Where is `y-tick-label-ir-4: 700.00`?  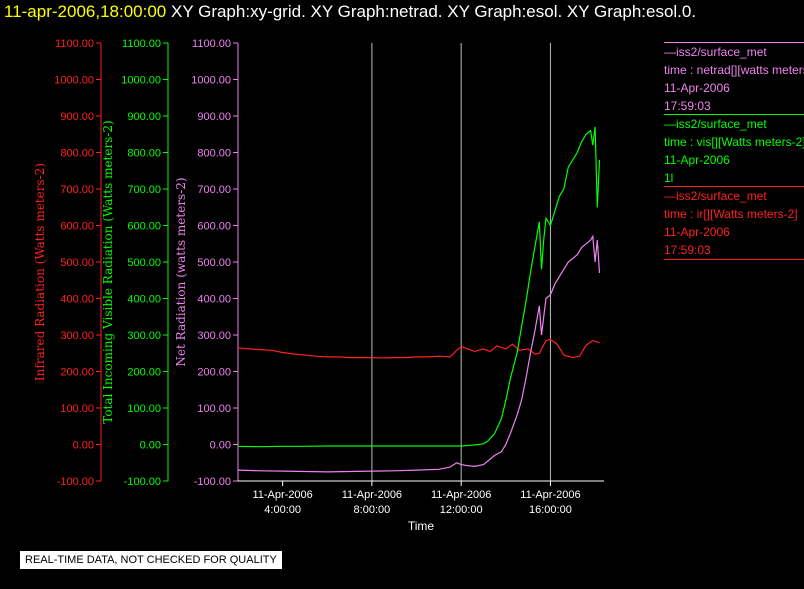
y-tick-label-ir-4: 700.00 is located at coordinates (77, 190).